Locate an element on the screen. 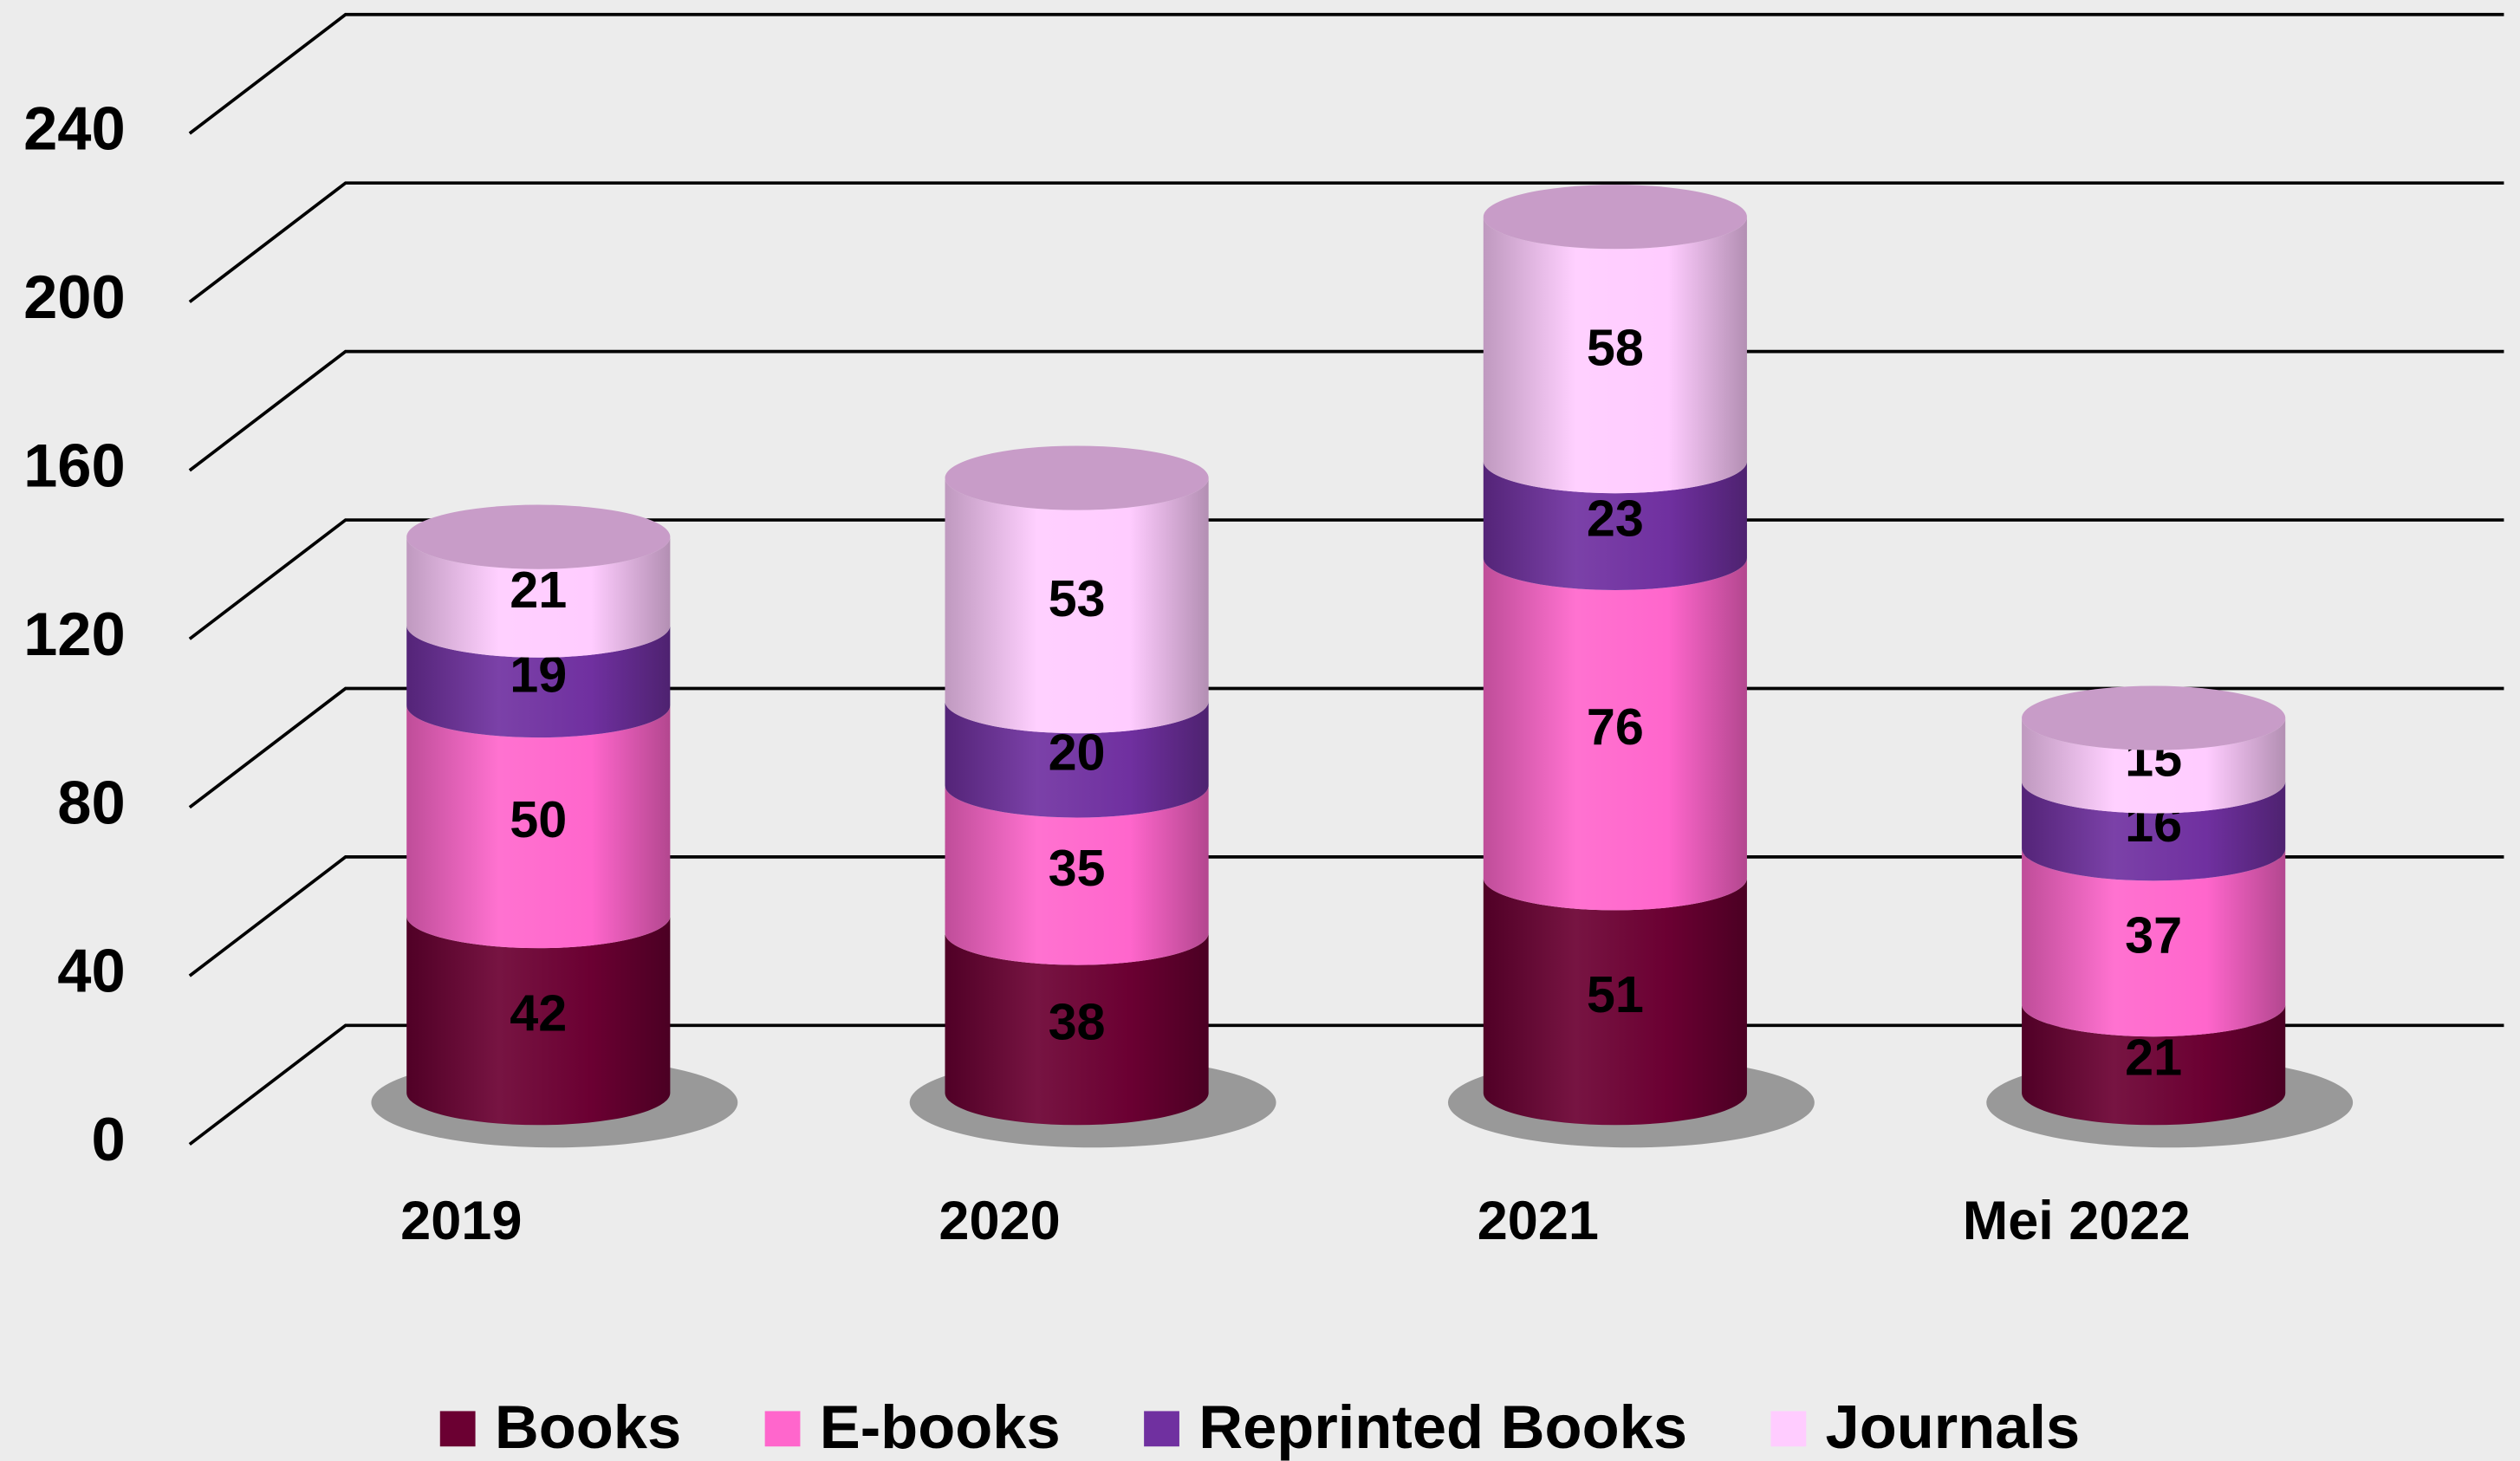 This screenshot has width=2520, height=1461. legend-item: Reprinted Books is located at coordinates (1415, 1427).